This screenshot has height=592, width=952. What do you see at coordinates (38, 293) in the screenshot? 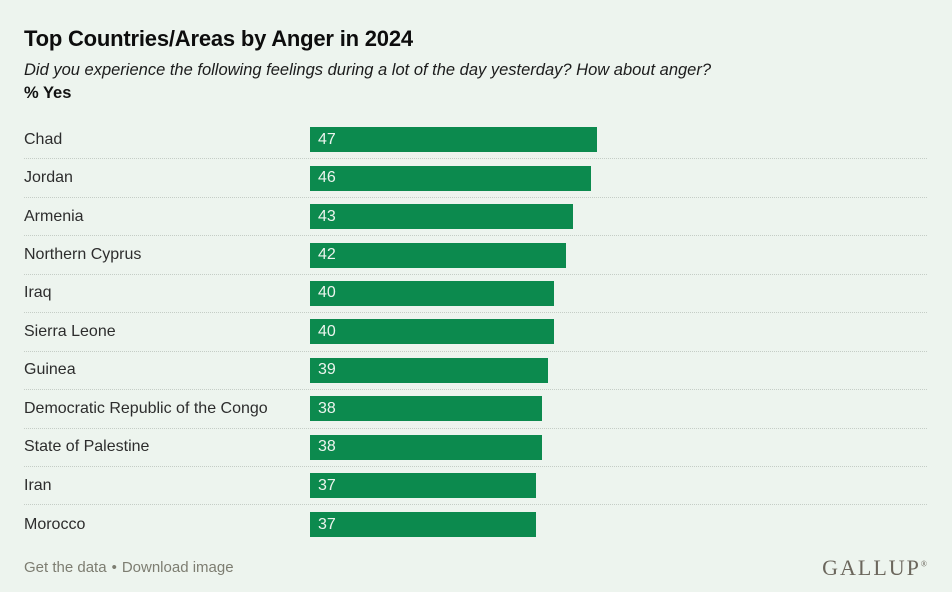
I see `country-label: Iraq` at bounding box center [38, 293].